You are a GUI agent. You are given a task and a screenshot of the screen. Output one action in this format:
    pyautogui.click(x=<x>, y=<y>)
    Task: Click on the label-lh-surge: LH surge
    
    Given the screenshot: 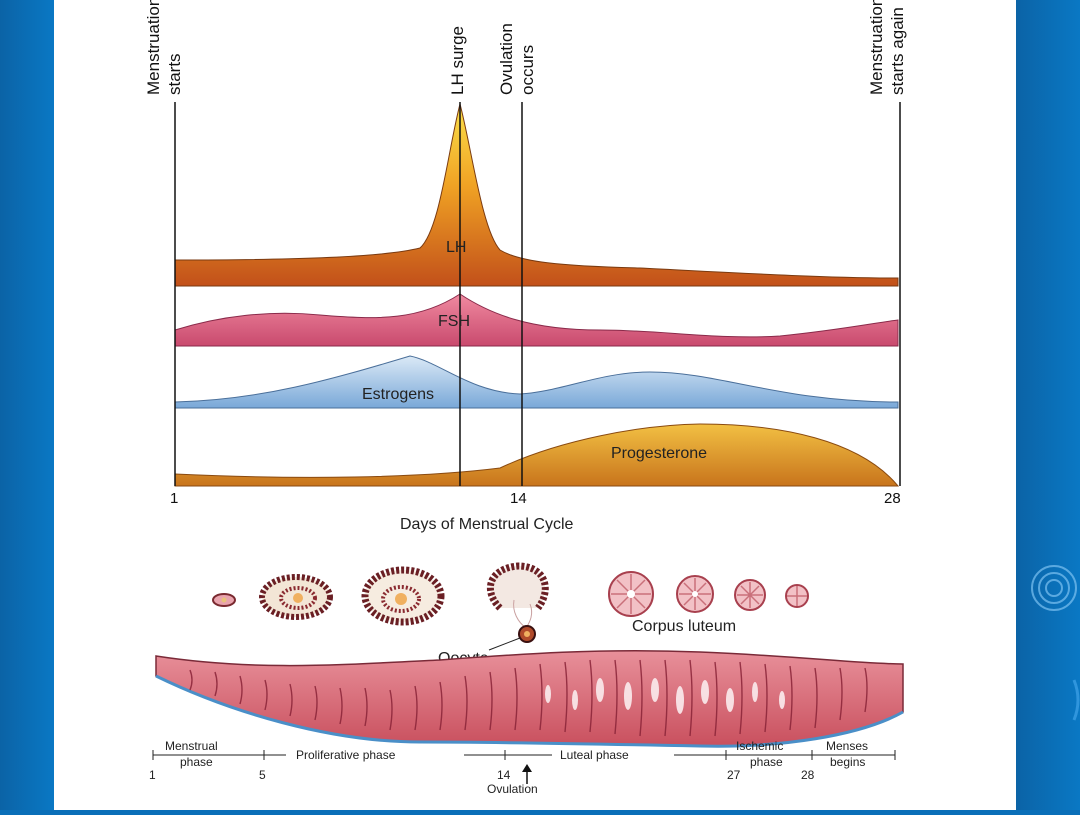 What is the action you would take?
    pyautogui.click(x=457, y=60)
    